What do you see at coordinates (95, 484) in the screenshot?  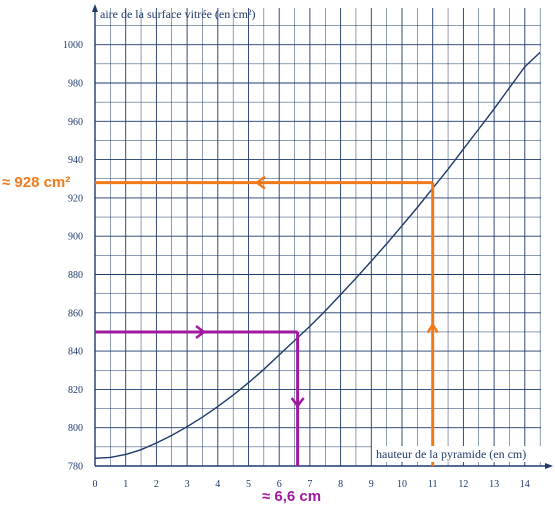 I see `x-tick-label: 0` at bounding box center [95, 484].